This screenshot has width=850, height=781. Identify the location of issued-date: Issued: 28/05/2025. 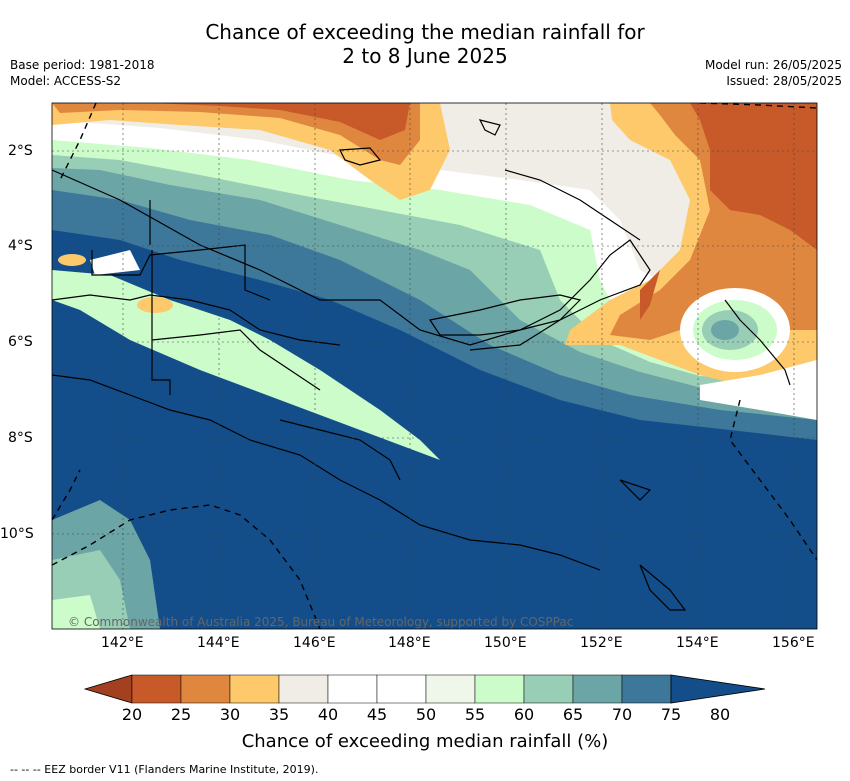
(784, 81).